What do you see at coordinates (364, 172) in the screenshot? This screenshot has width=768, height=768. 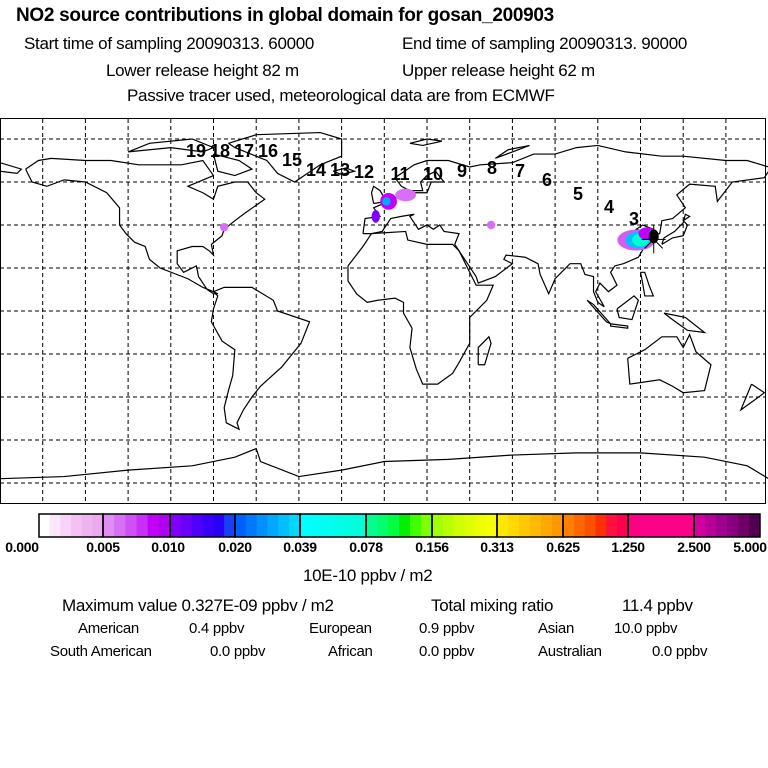 I see `trajectory-label: 12` at bounding box center [364, 172].